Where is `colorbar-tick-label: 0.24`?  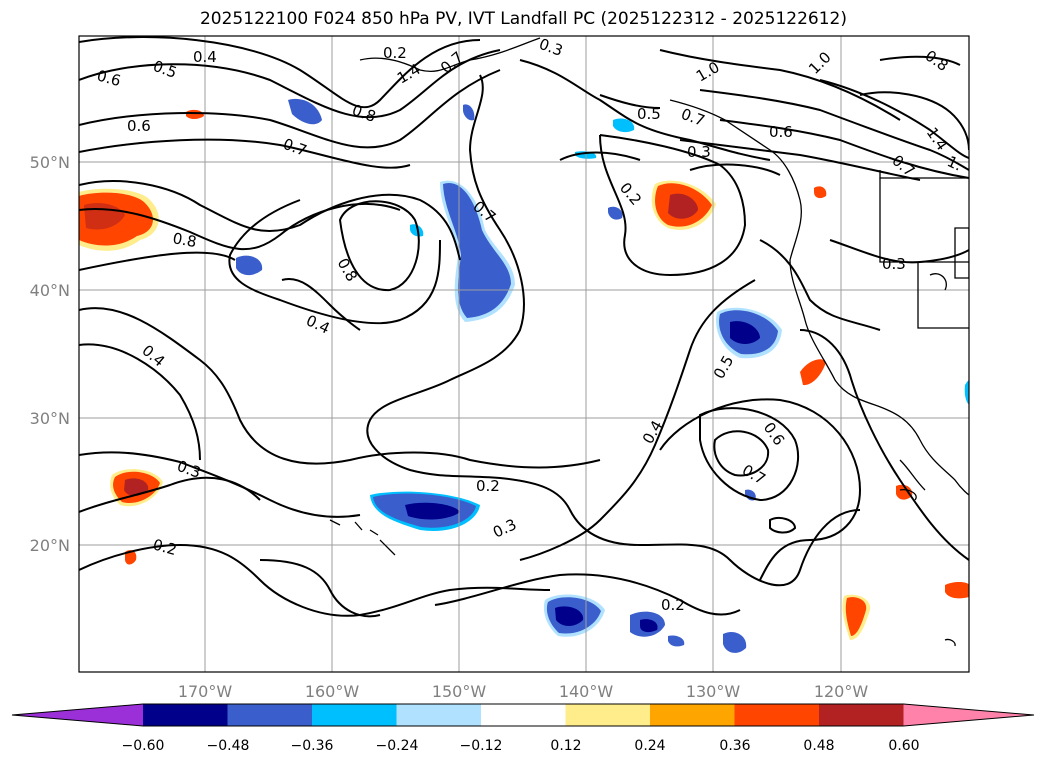
colorbar-tick-label: 0.24 is located at coordinates (649, 746).